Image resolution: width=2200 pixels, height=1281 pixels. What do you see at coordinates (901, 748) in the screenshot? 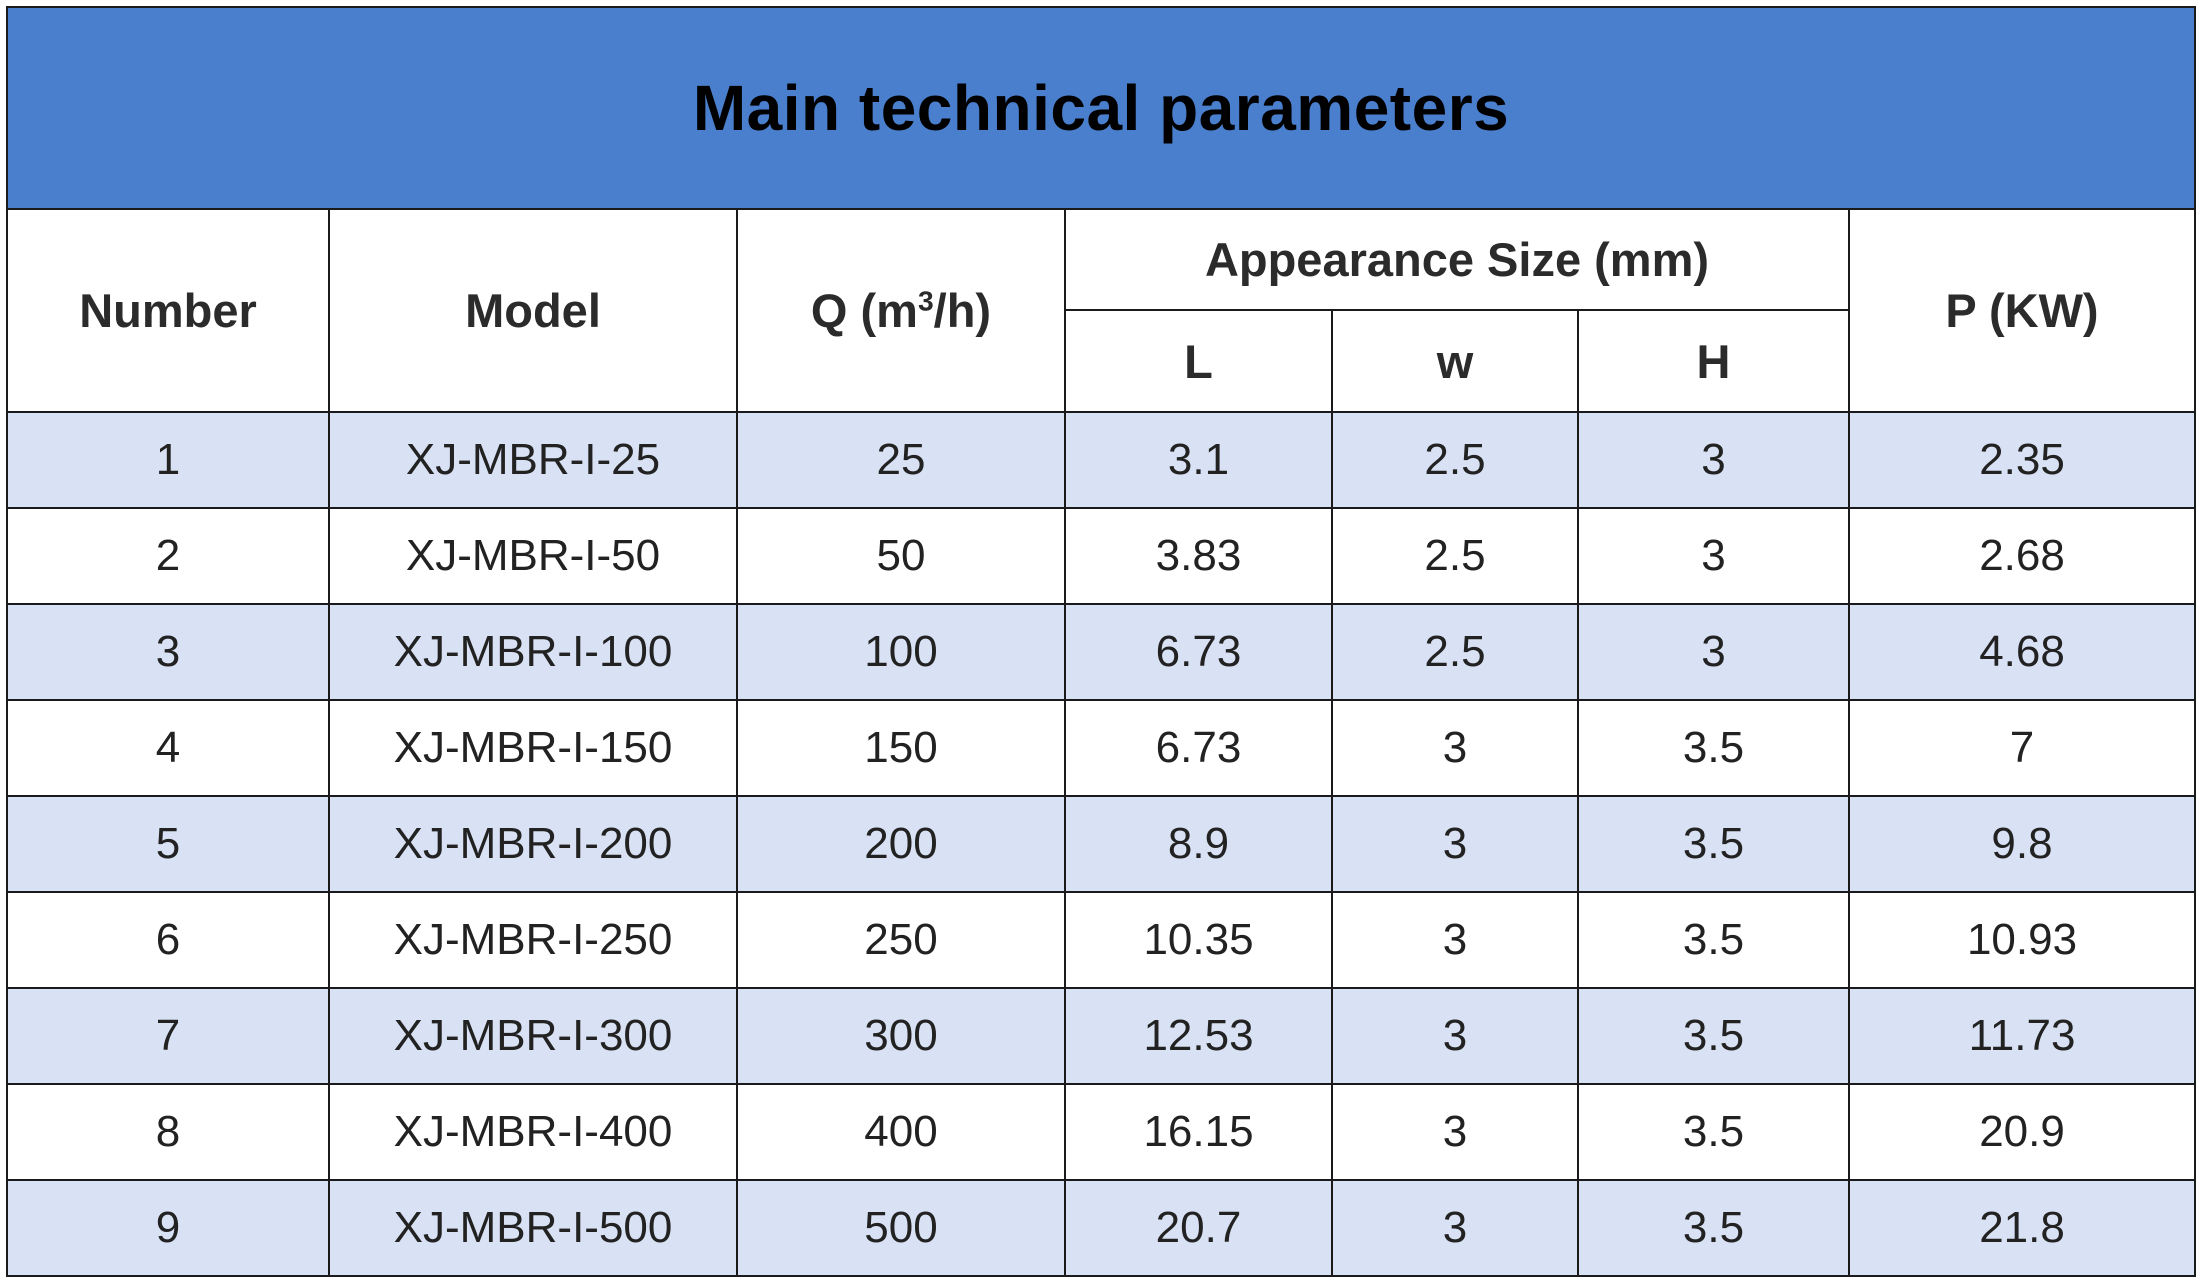
I see `cell-q: 150` at bounding box center [901, 748].